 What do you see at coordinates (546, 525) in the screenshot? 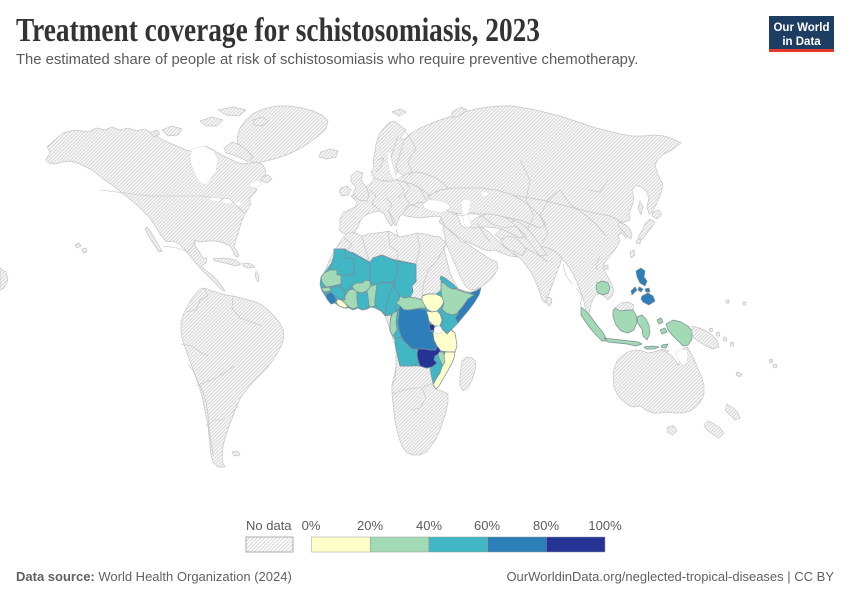
I see `svg-text: 80%` at bounding box center [546, 525].